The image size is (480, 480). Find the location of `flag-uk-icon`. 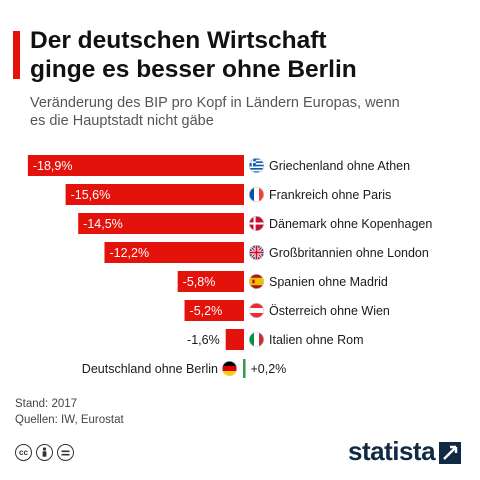

flag-uk-icon is located at coordinates (257, 253).